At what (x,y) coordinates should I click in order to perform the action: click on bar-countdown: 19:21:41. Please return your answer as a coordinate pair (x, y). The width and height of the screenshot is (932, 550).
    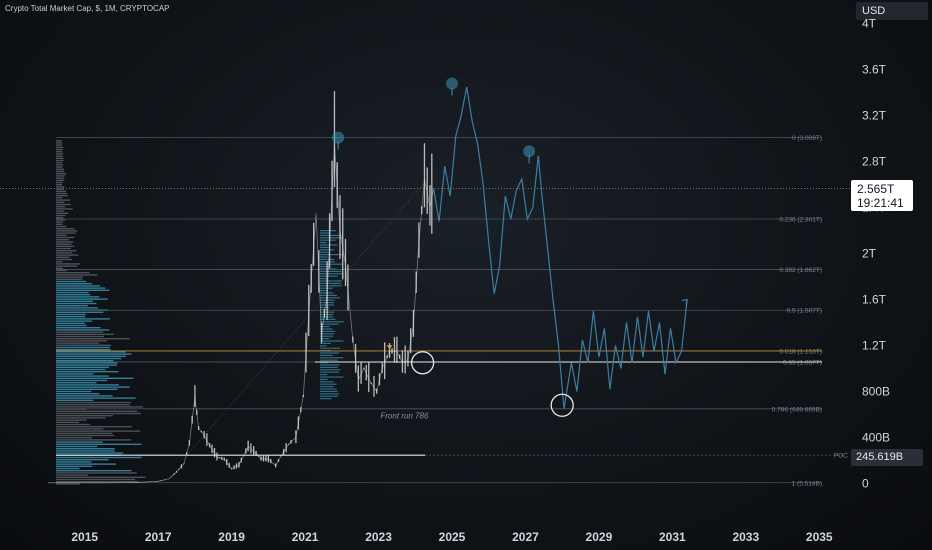
    Looking at the image, I should click on (880, 203).